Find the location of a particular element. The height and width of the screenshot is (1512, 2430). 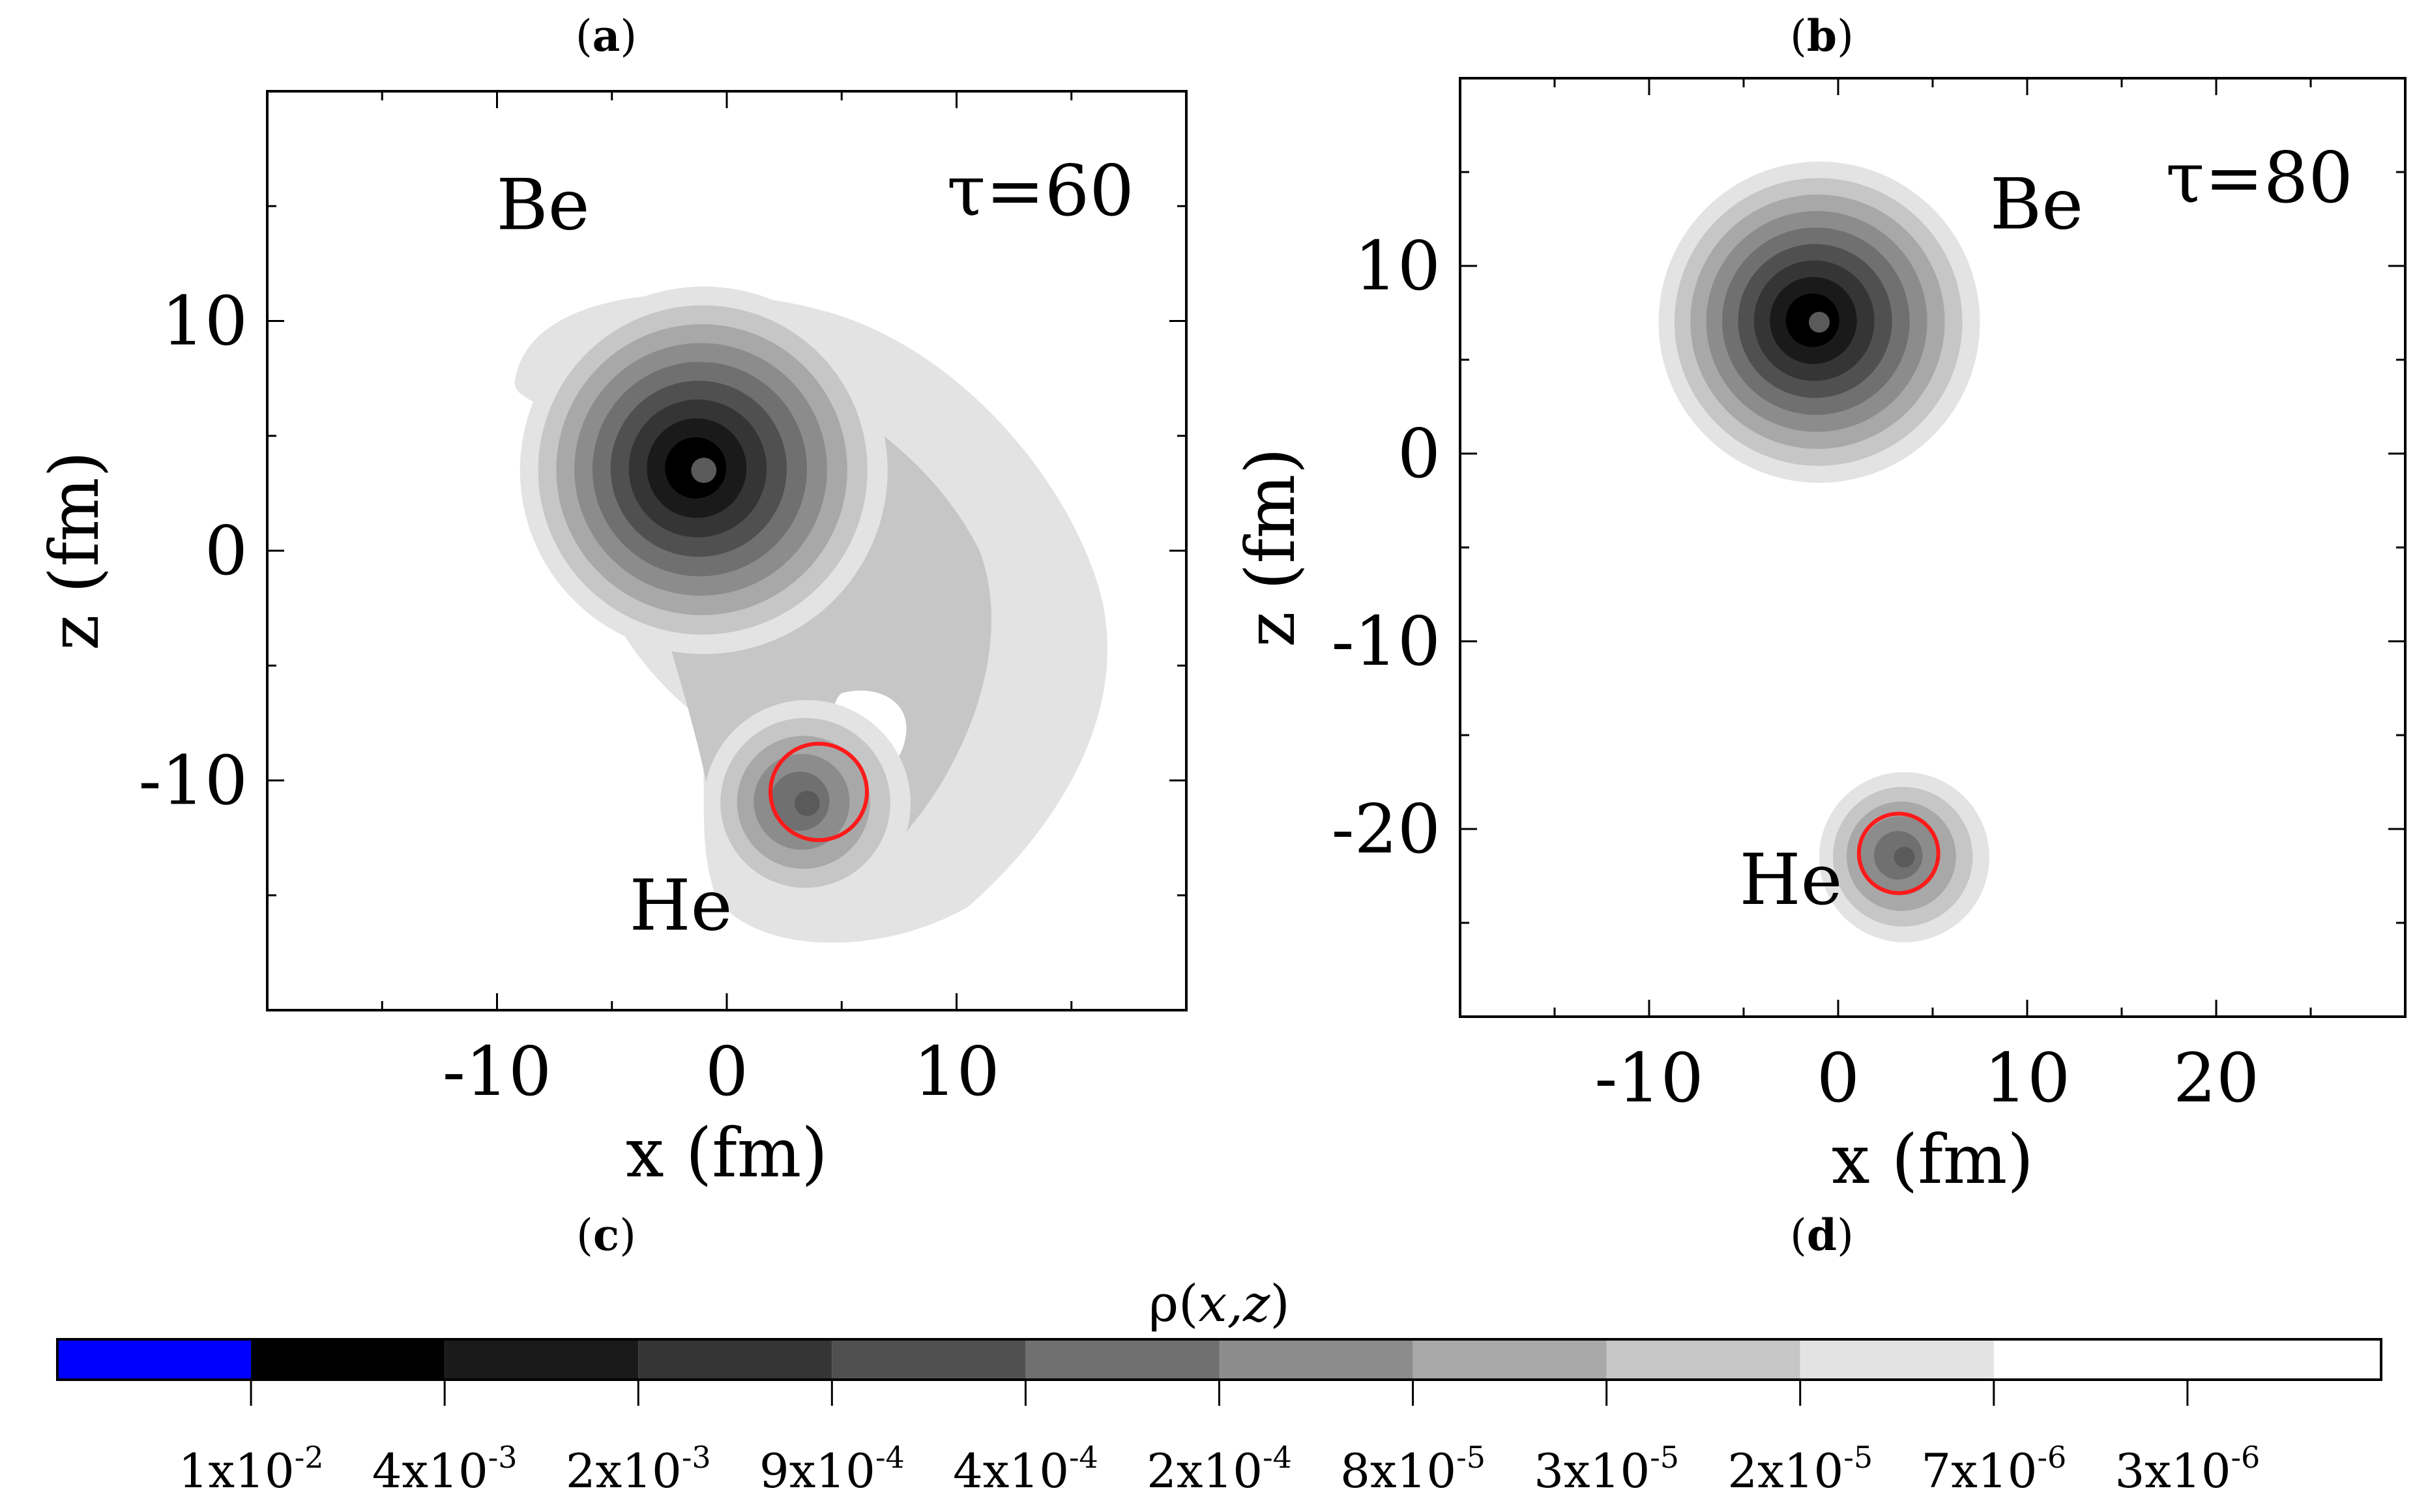

colorbar-title: ρ(x,z) is located at coordinates (1219, 1304).